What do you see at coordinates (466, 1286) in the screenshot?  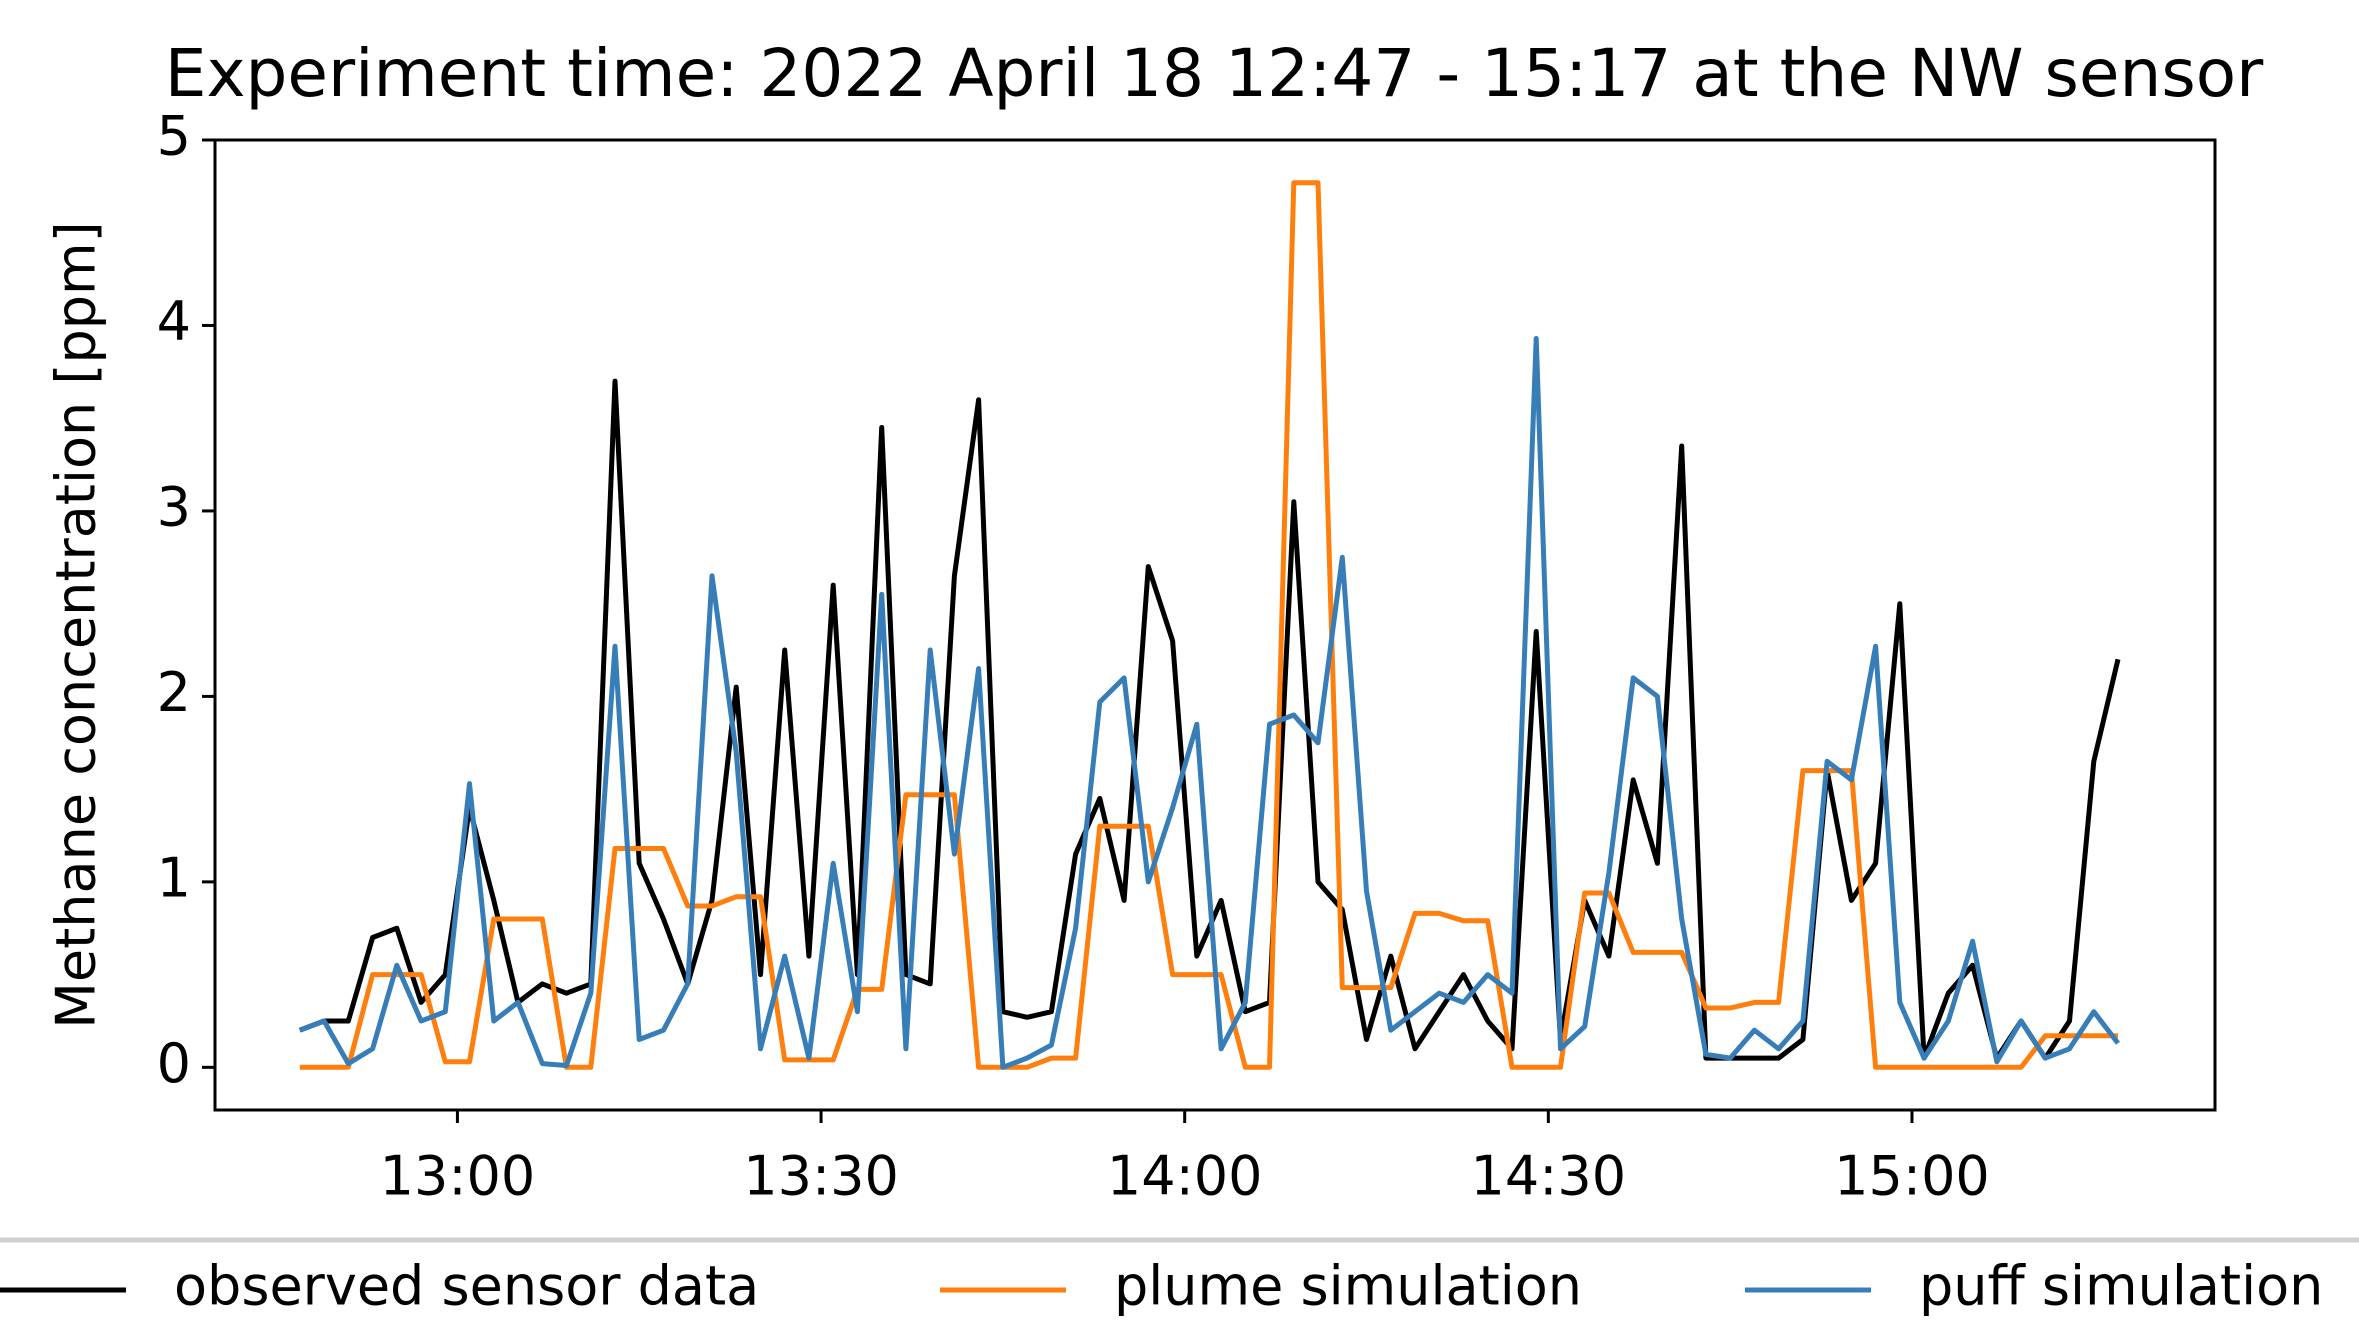 I see `legend-label: observed sensor data` at bounding box center [466, 1286].